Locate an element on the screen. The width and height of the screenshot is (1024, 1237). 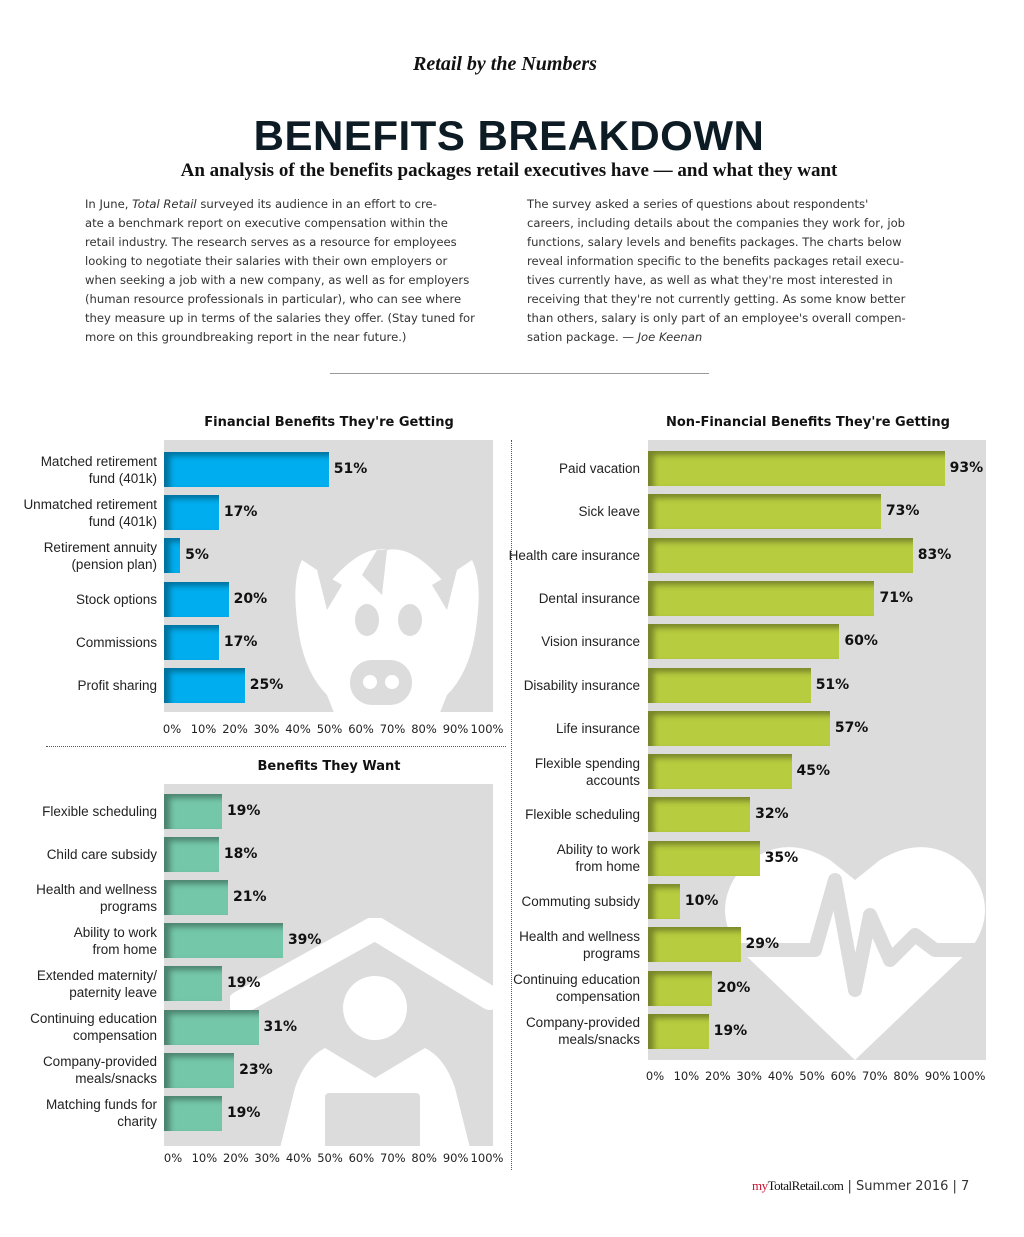
section-kicker: Retail by the Numbers is located at coordinates (505, 64).